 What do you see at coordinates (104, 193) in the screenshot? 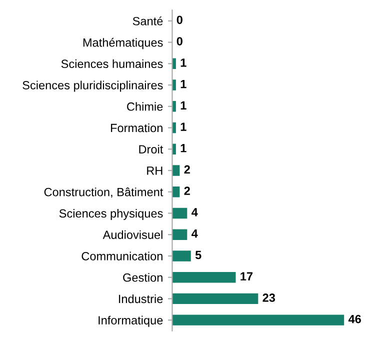
I see `y-tick-label: Construction, Bâtiment` at bounding box center [104, 193].